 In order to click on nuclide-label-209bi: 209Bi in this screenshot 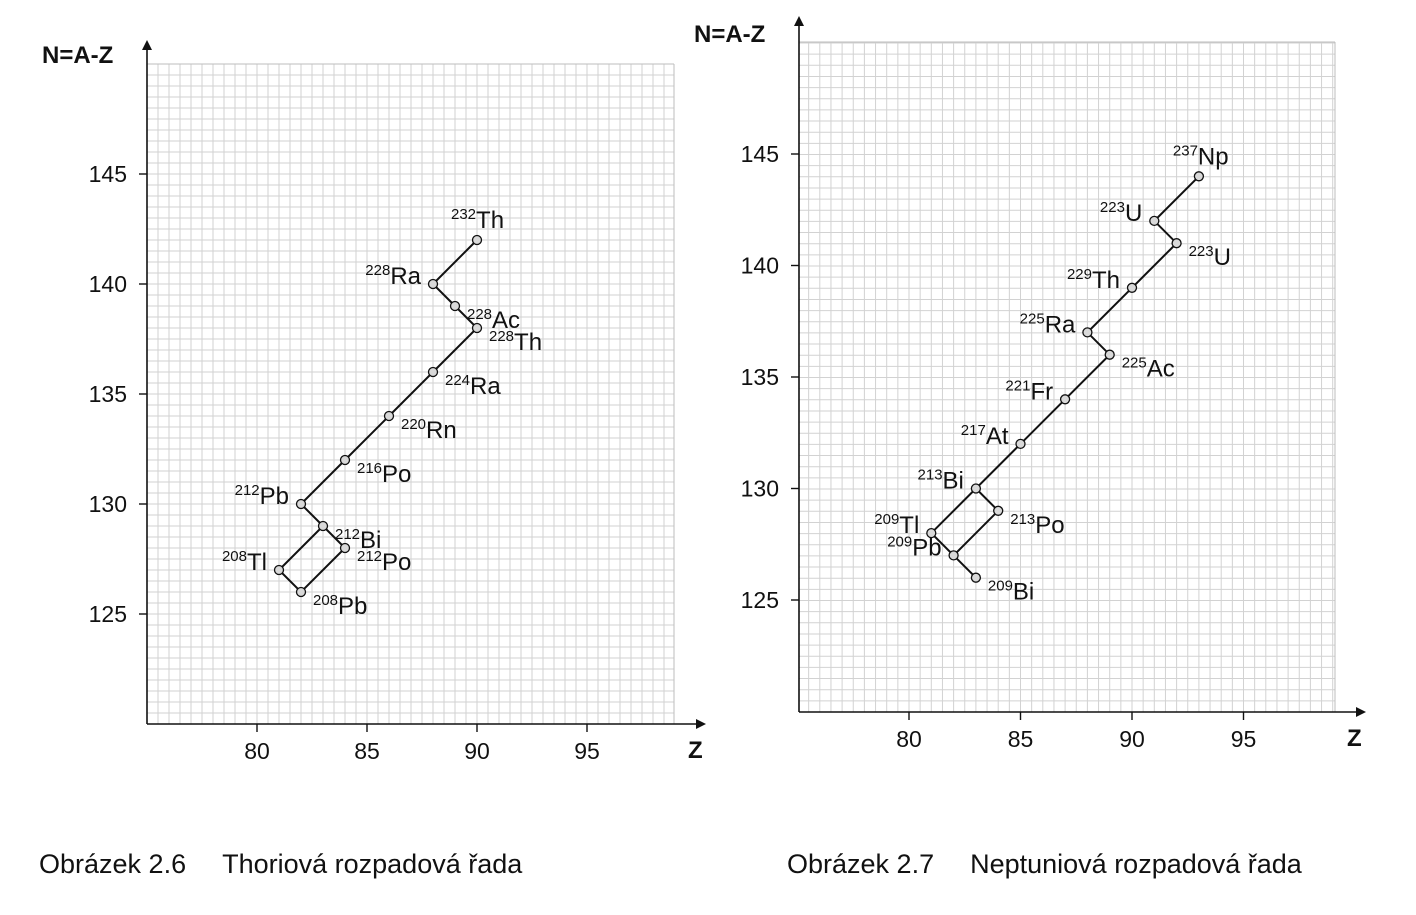, I will do `click(1011, 592)`.